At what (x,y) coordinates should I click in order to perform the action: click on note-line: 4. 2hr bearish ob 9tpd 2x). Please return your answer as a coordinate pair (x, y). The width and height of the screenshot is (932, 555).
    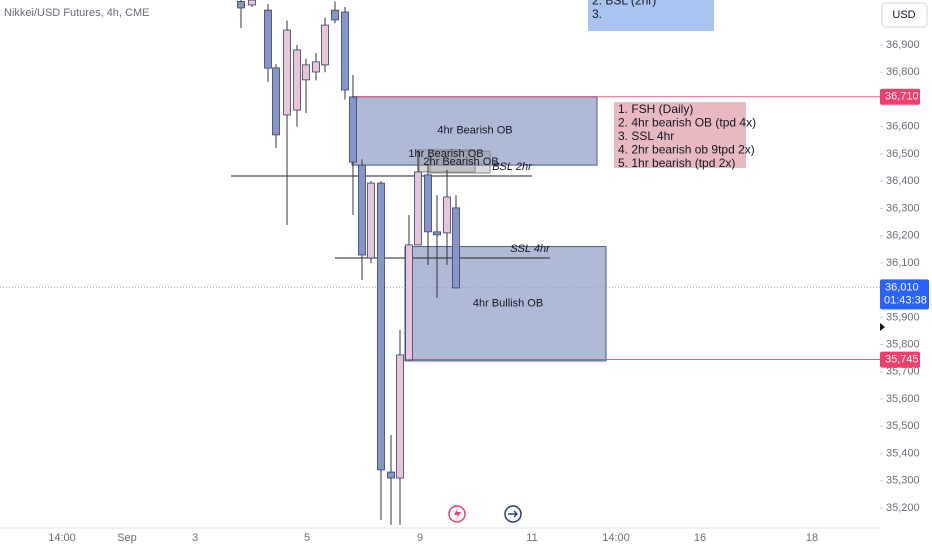
    Looking at the image, I should click on (686, 150).